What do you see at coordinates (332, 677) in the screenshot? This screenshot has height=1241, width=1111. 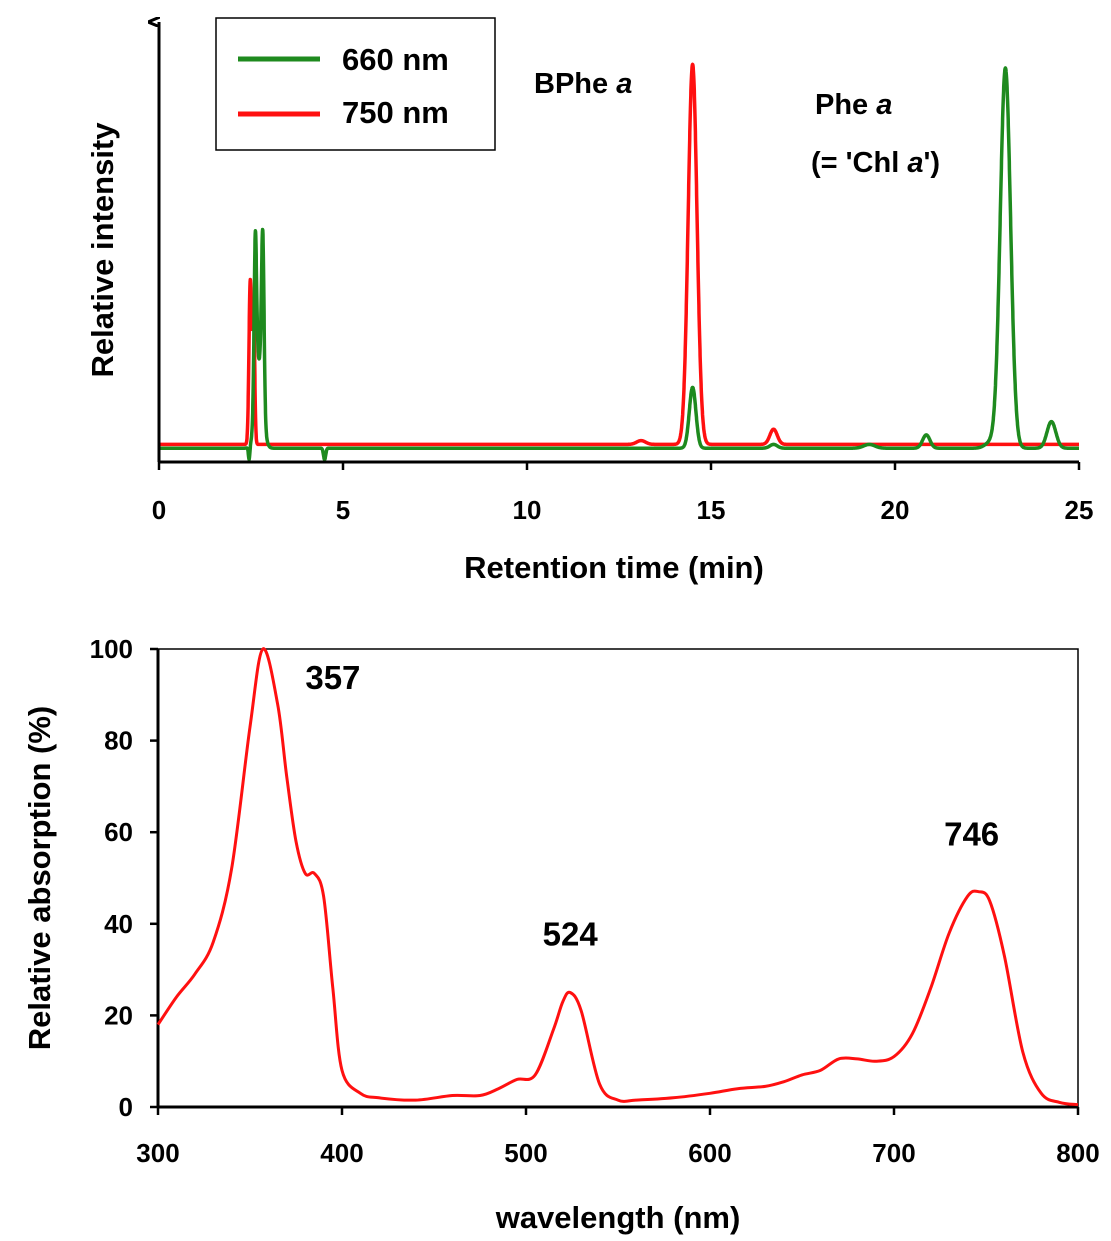 I see `peak-label-357: 357` at bounding box center [332, 677].